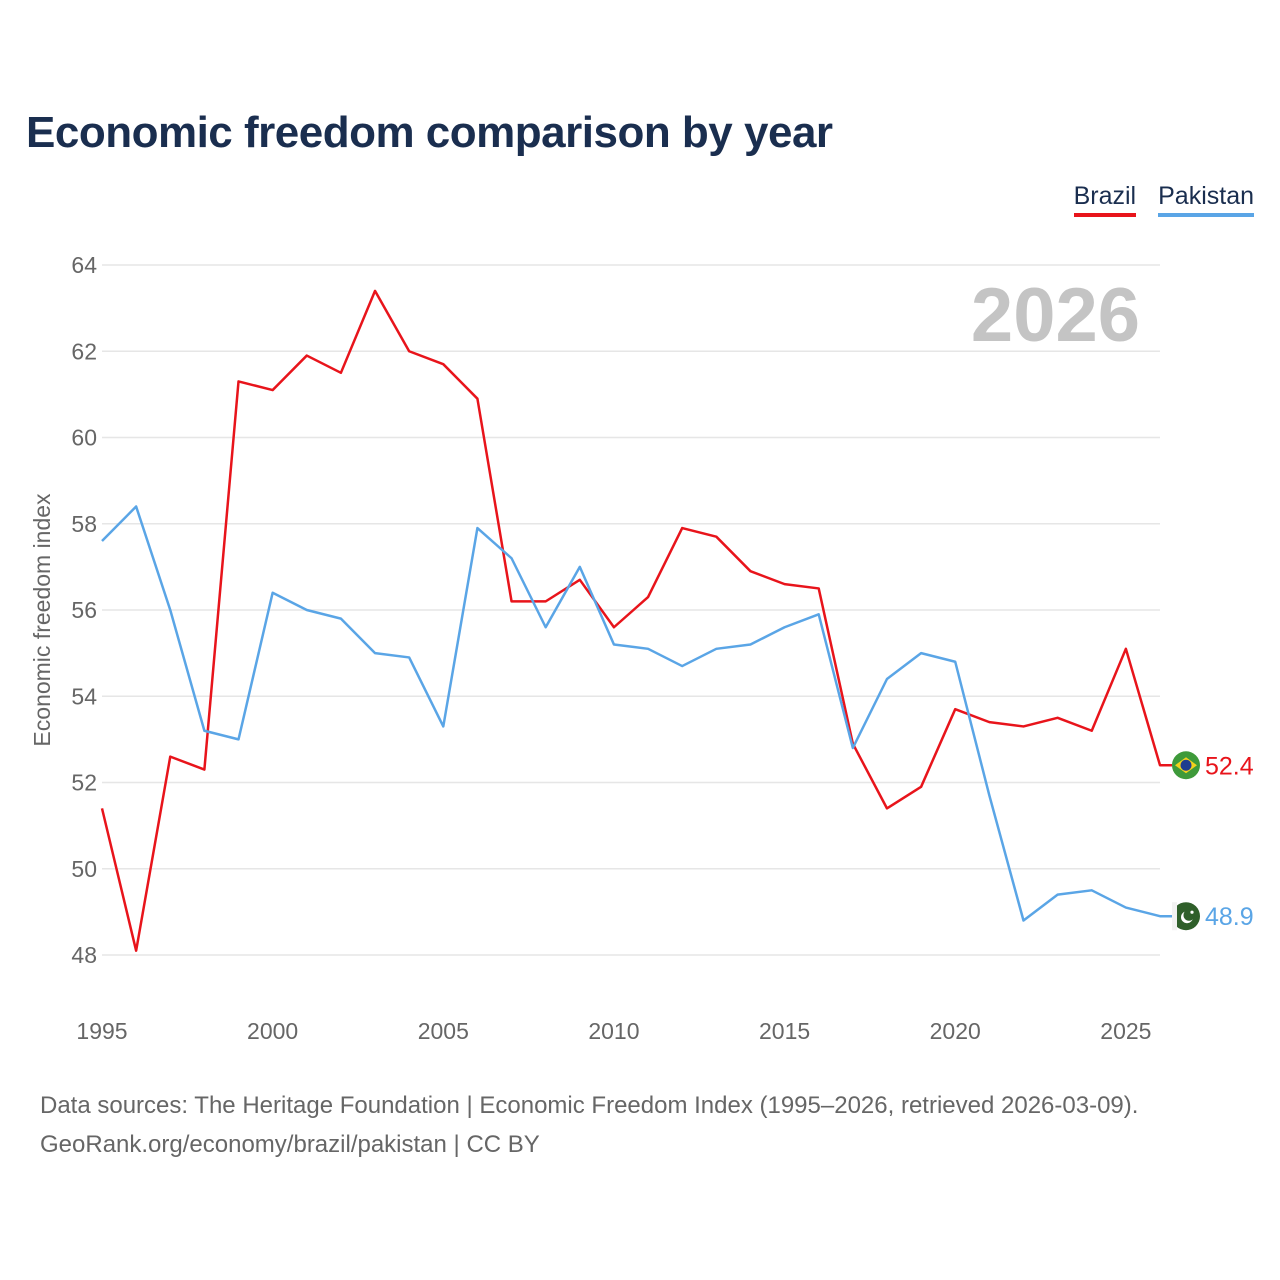 This screenshot has height=1280, width=1280. What do you see at coordinates (1229, 917) in the screenshot?
I see `end-label-pakistan: 48.9` at bounding box center [1229, 917].